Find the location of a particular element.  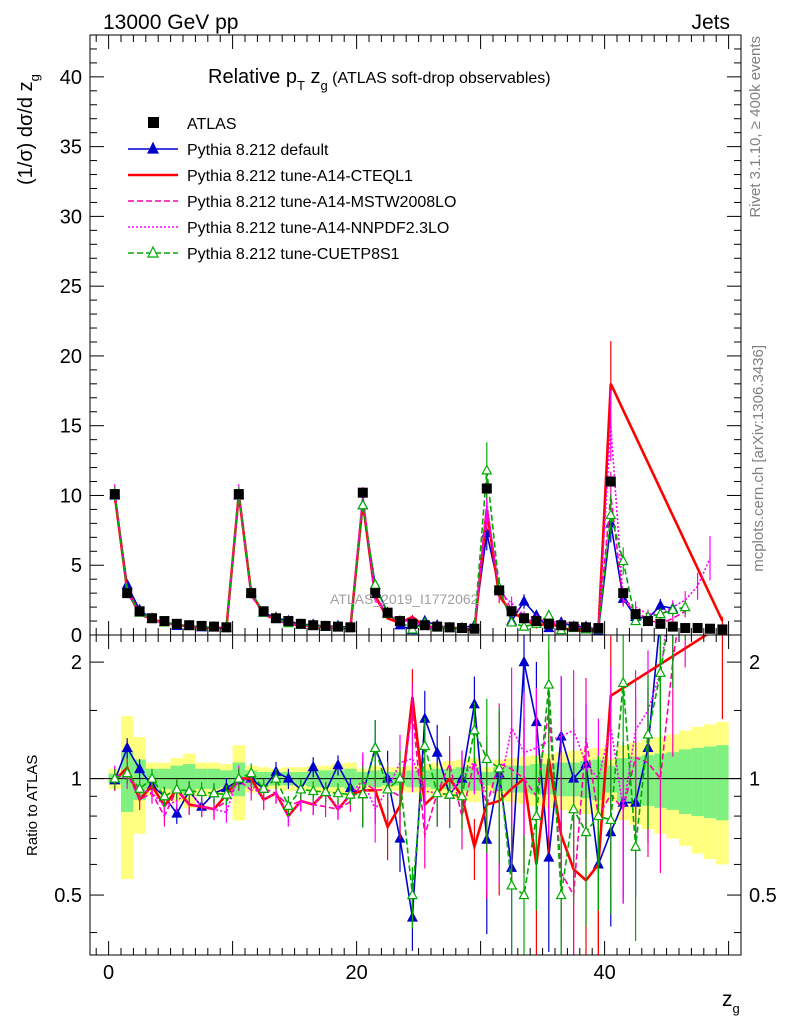

y-tick-label: 10 is located at coordinates (71, 496).